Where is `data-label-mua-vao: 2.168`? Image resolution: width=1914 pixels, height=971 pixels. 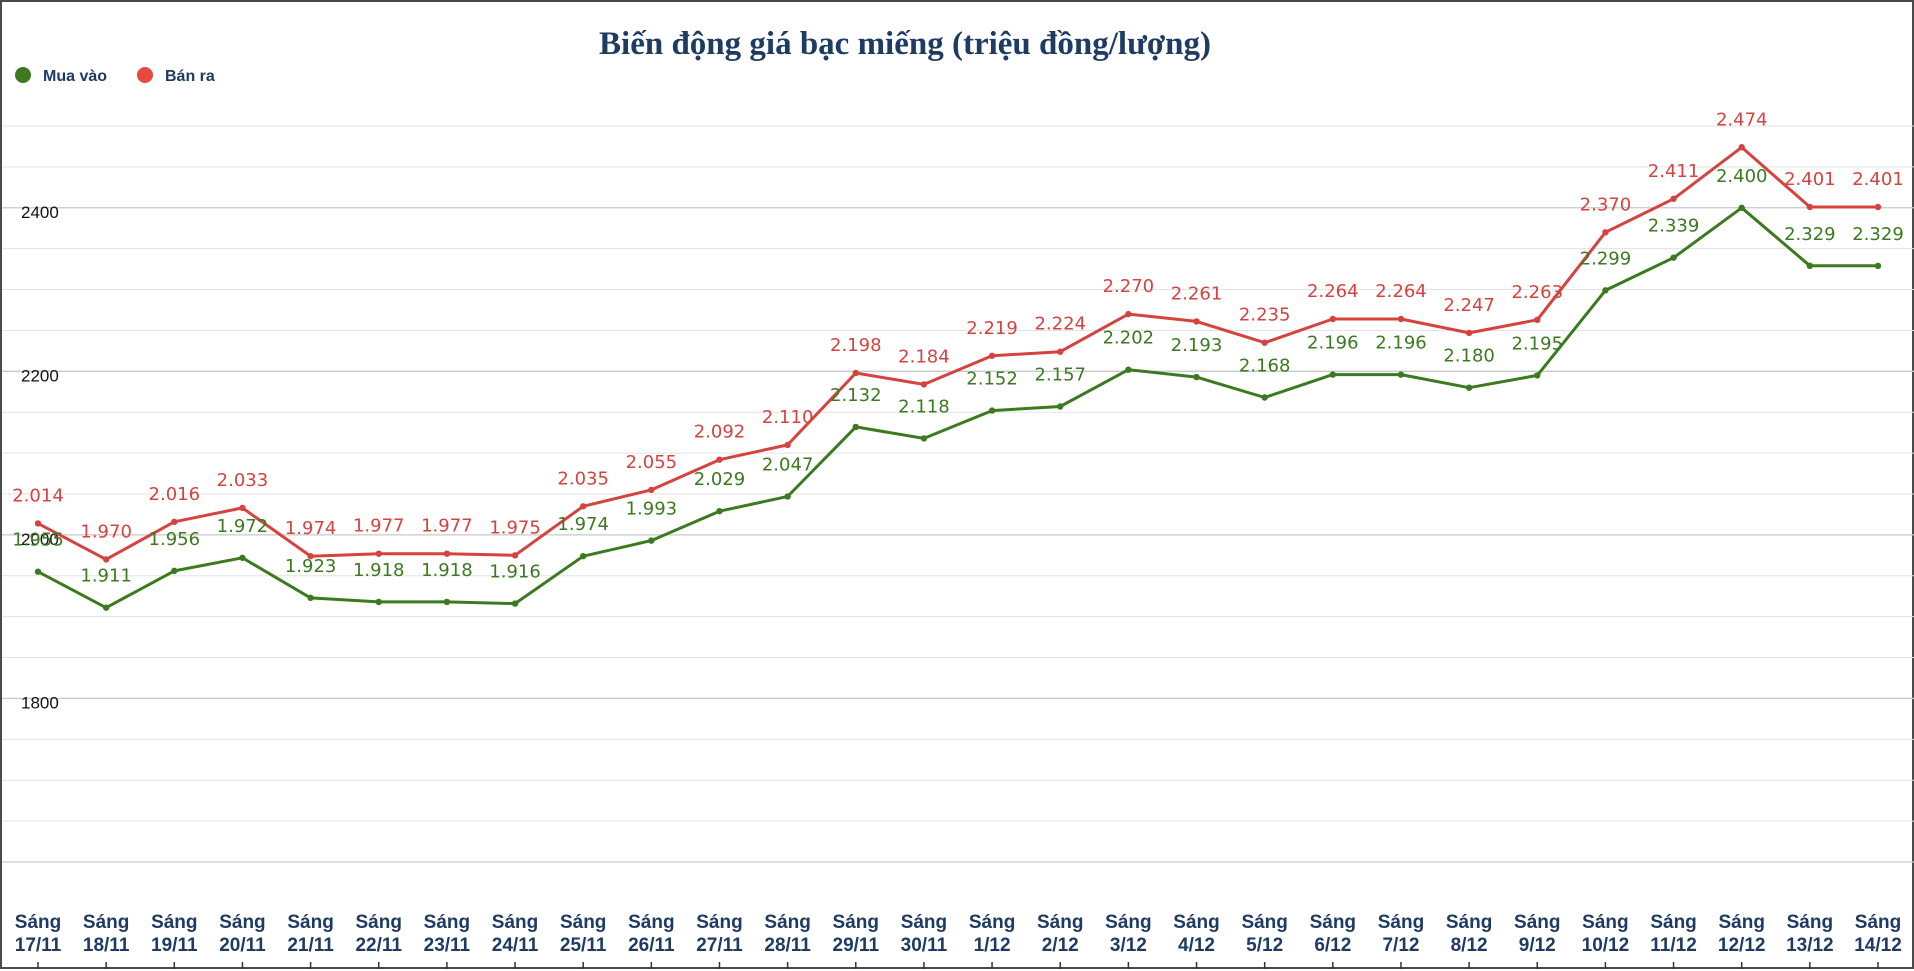 data-label-mua-vao: 2.168 is located at coordinates (1265, 366).